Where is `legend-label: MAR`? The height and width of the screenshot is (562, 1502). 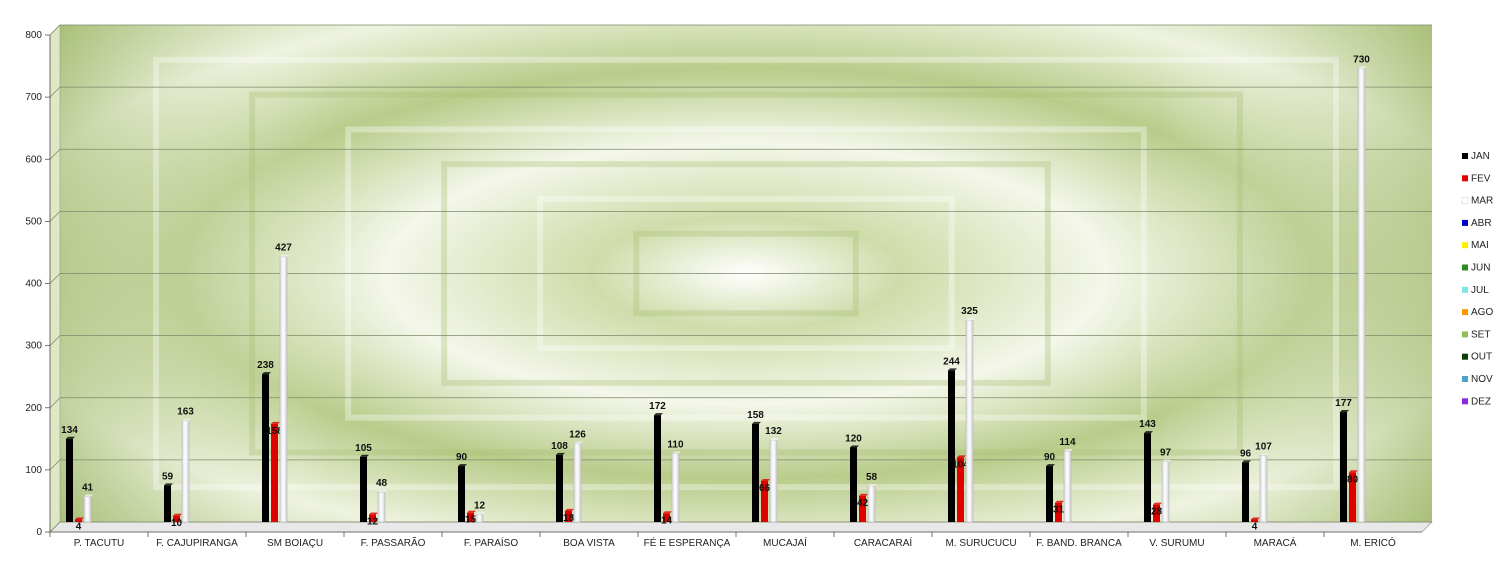
legend-label: MAR is located at coordinates (1482, 201).